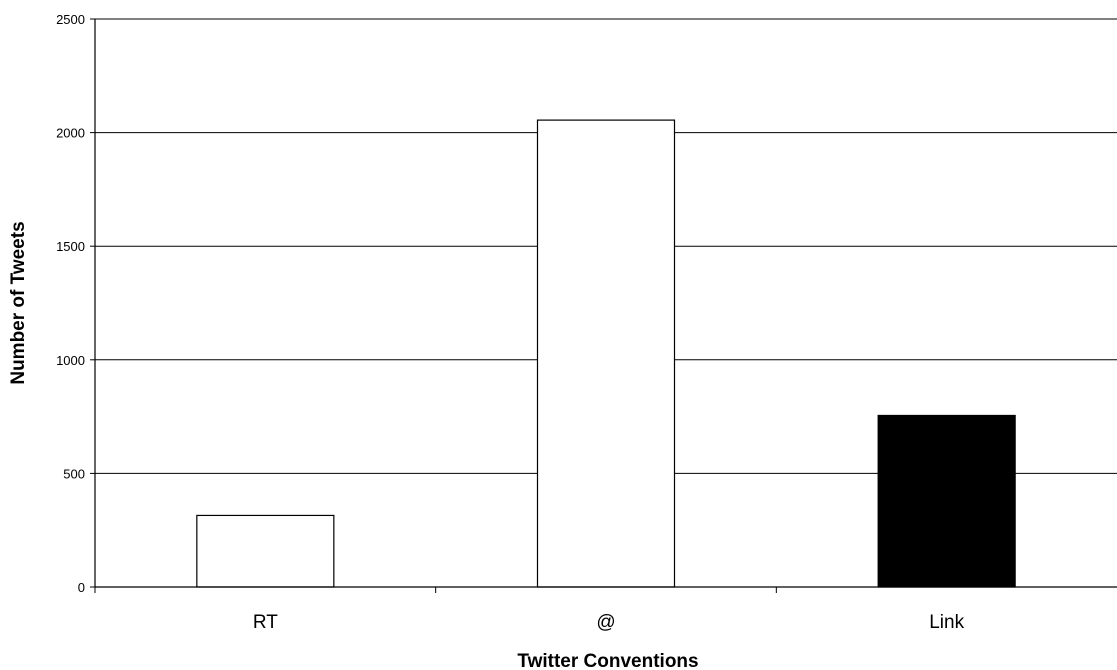  I want to click on y-tick-label: 500, so click(74, 473).